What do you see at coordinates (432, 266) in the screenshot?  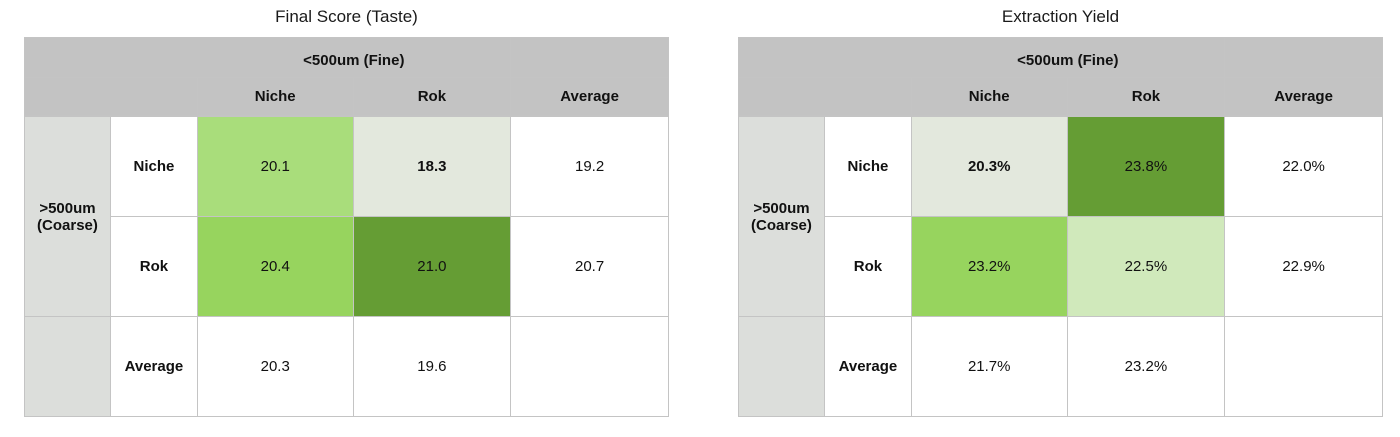 I see `data-cell: 21.0` at bounding box center [432, 266].